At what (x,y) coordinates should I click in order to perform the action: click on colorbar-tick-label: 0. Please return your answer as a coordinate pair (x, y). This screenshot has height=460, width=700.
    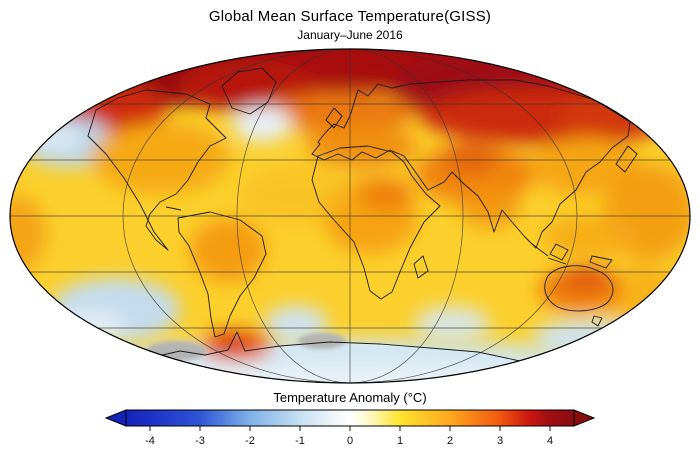
    Looking at the image, I should click on (350, 441).